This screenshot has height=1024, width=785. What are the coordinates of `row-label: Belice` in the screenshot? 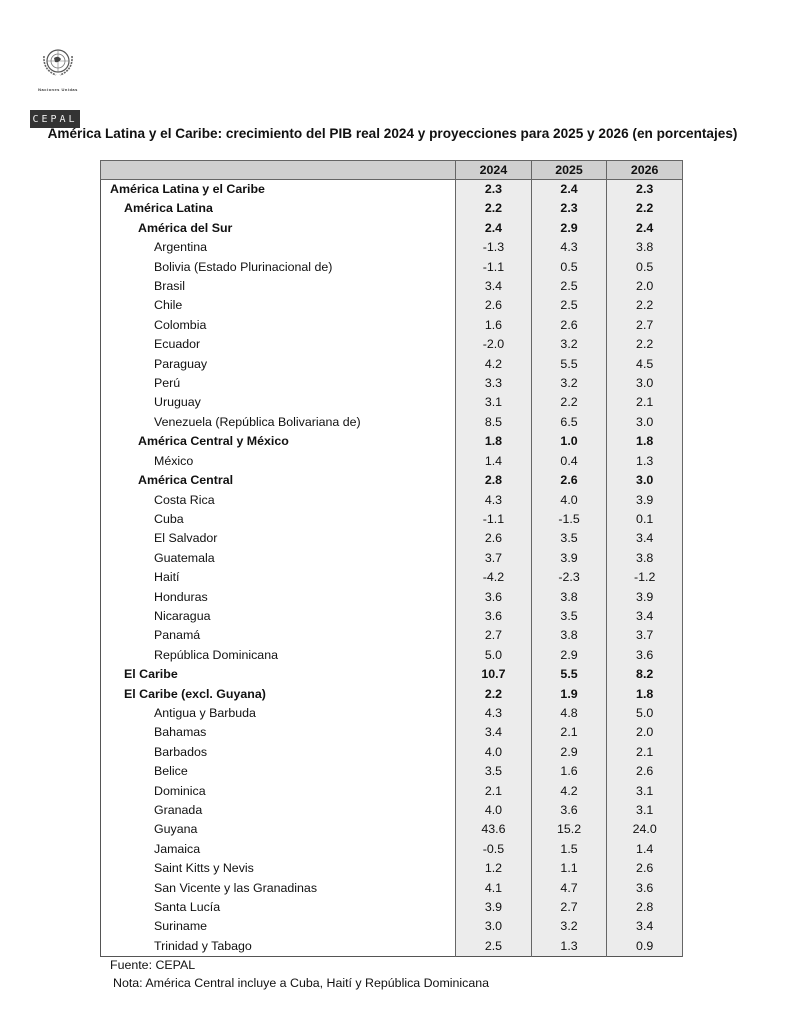 It's located at (171, 771).